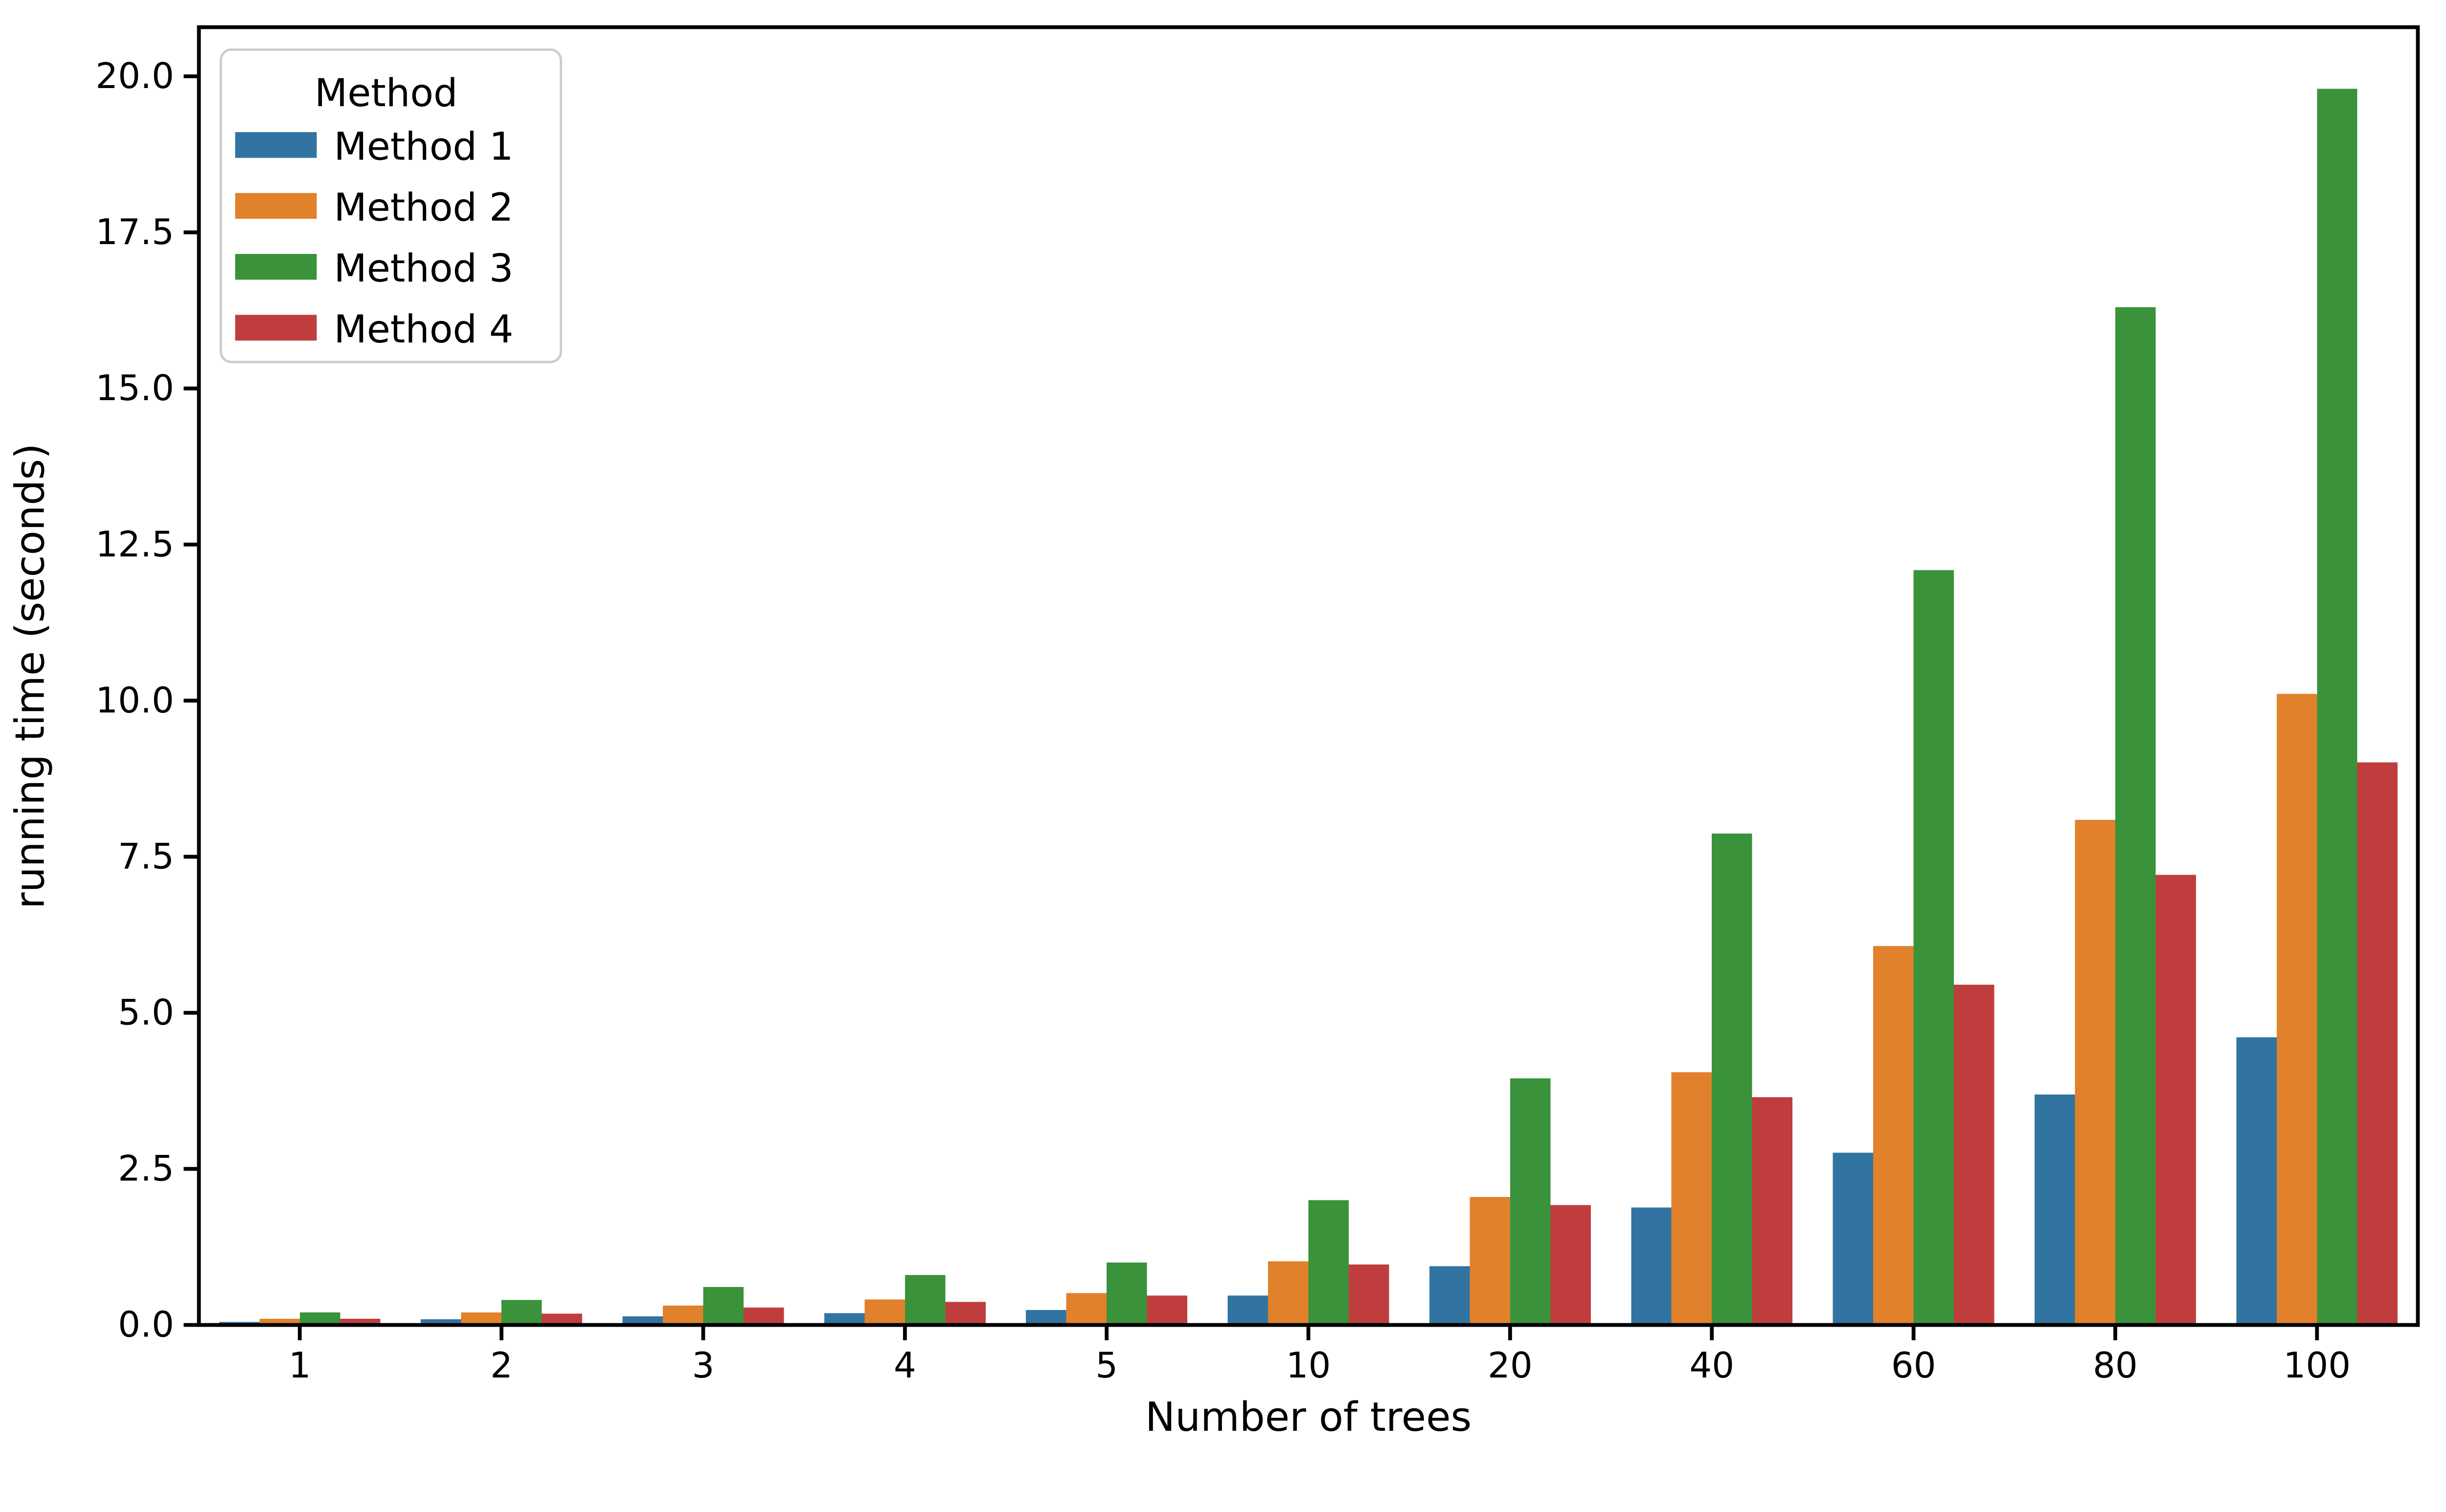  Describe the element at coordinates (501, 1365) in the screenshot. I see `x-tick-label: 2` at that location.